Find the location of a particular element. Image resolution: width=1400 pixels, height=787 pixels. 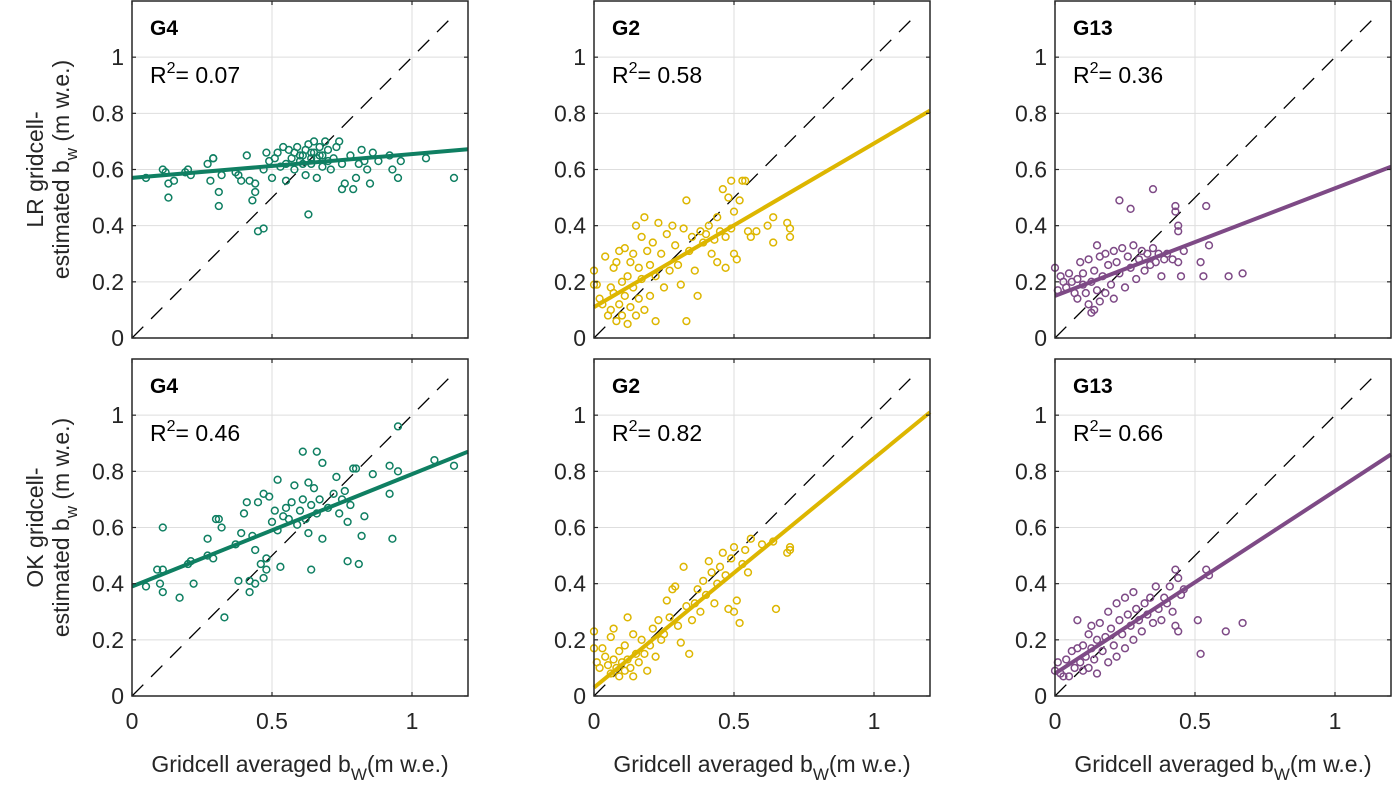

r-squared-label: R2= 0.82 is located at coordinates (657, 432).